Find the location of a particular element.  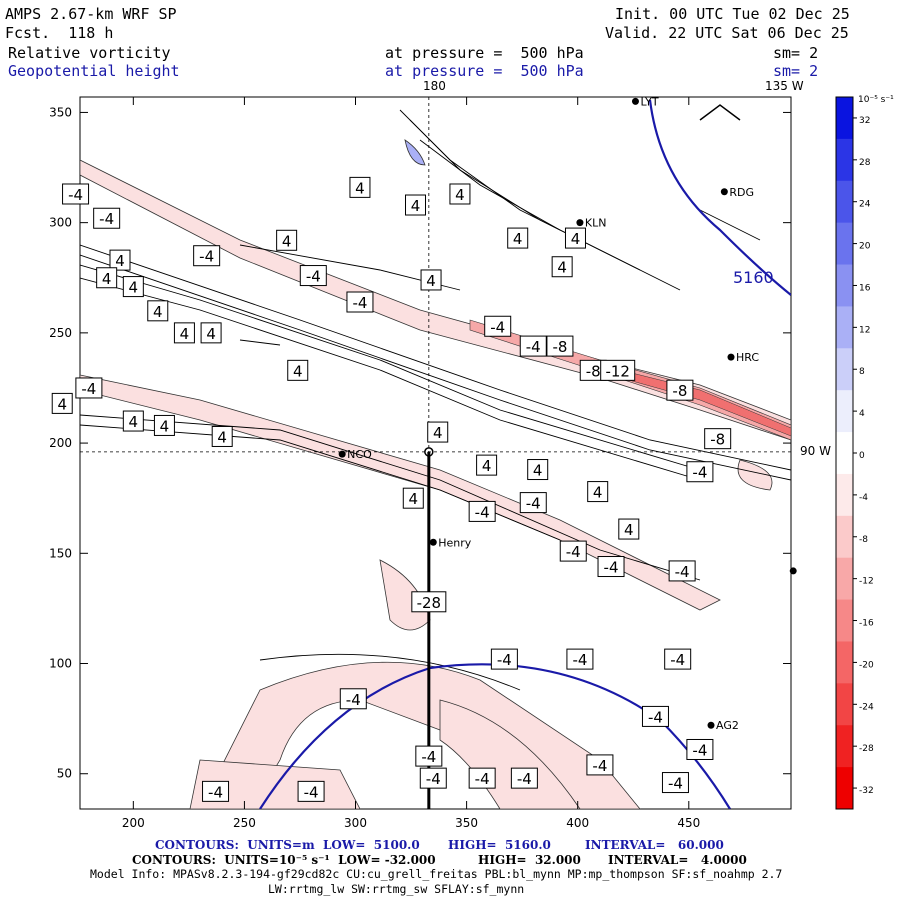

x-tick-label: 300 is located at coordinates (355, 823).